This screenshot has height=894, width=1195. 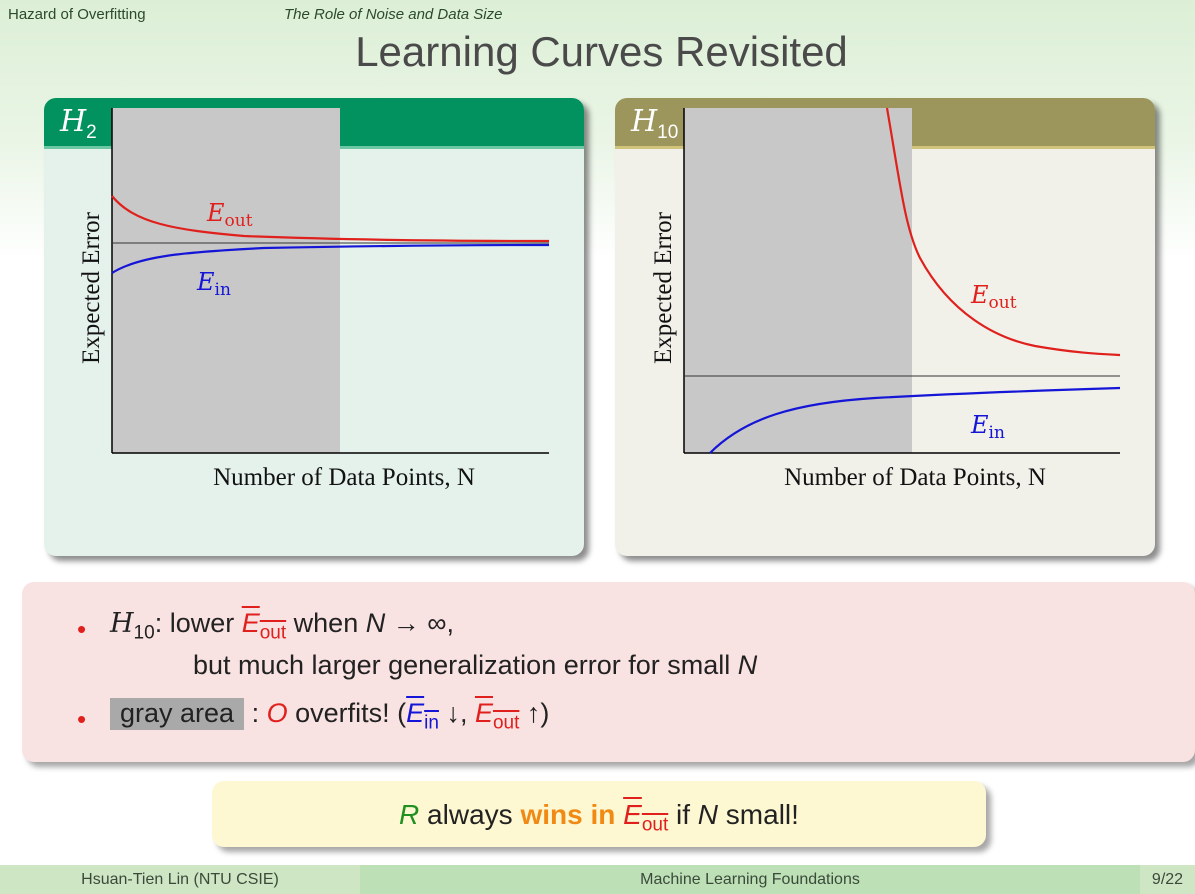 I want to click on h2-y-axis-label: Expected Error, so click(x=91, y=287).